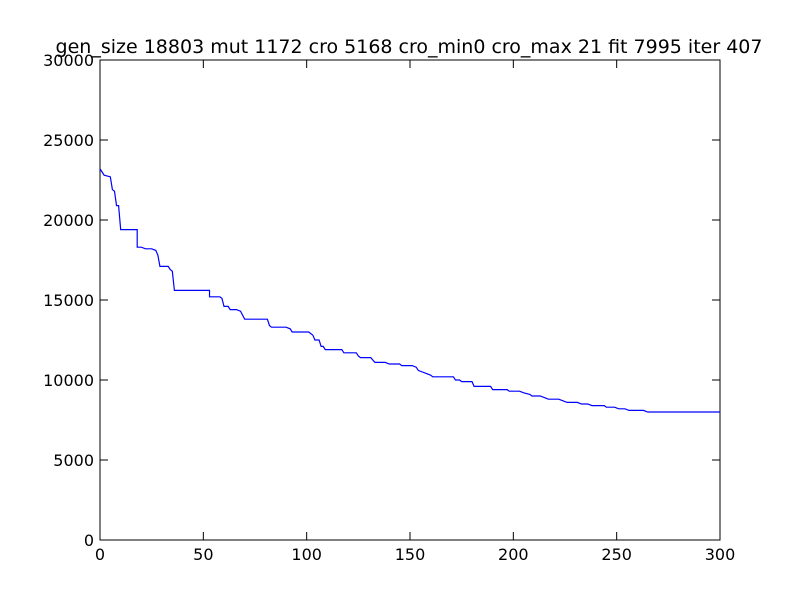  What do you see at coordinates (68, 60) in the screenshot?
I see `y-tick-label: 30000` at bounding box center [68, 60].